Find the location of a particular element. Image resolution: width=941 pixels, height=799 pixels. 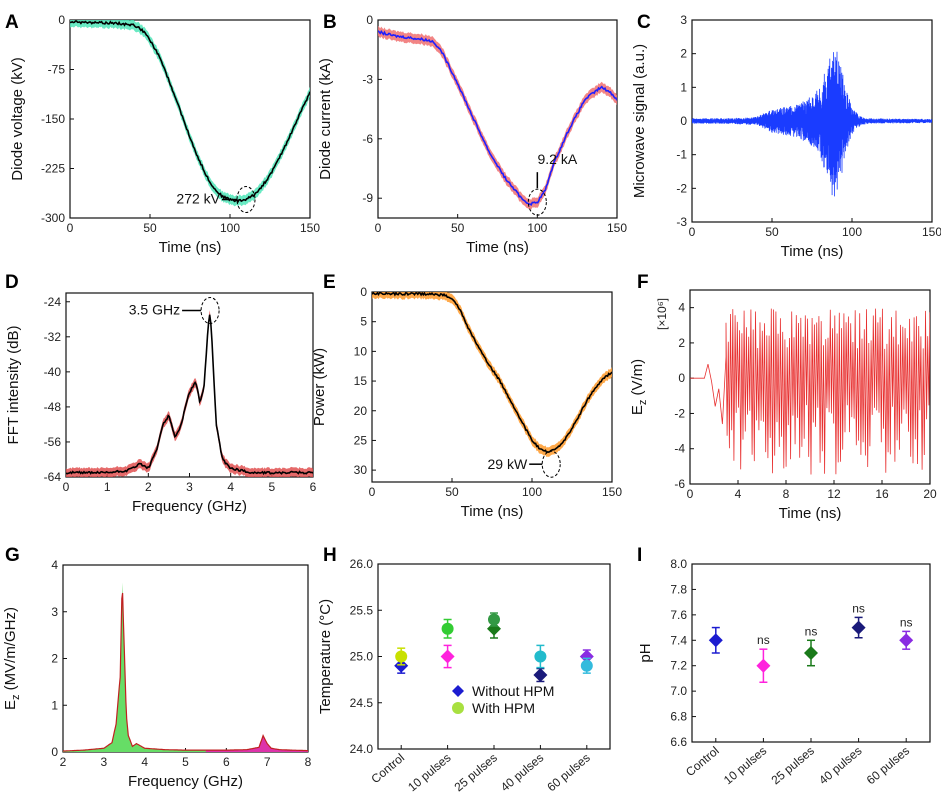

y-tick-label: -56 is located at coordinates (53, 442).